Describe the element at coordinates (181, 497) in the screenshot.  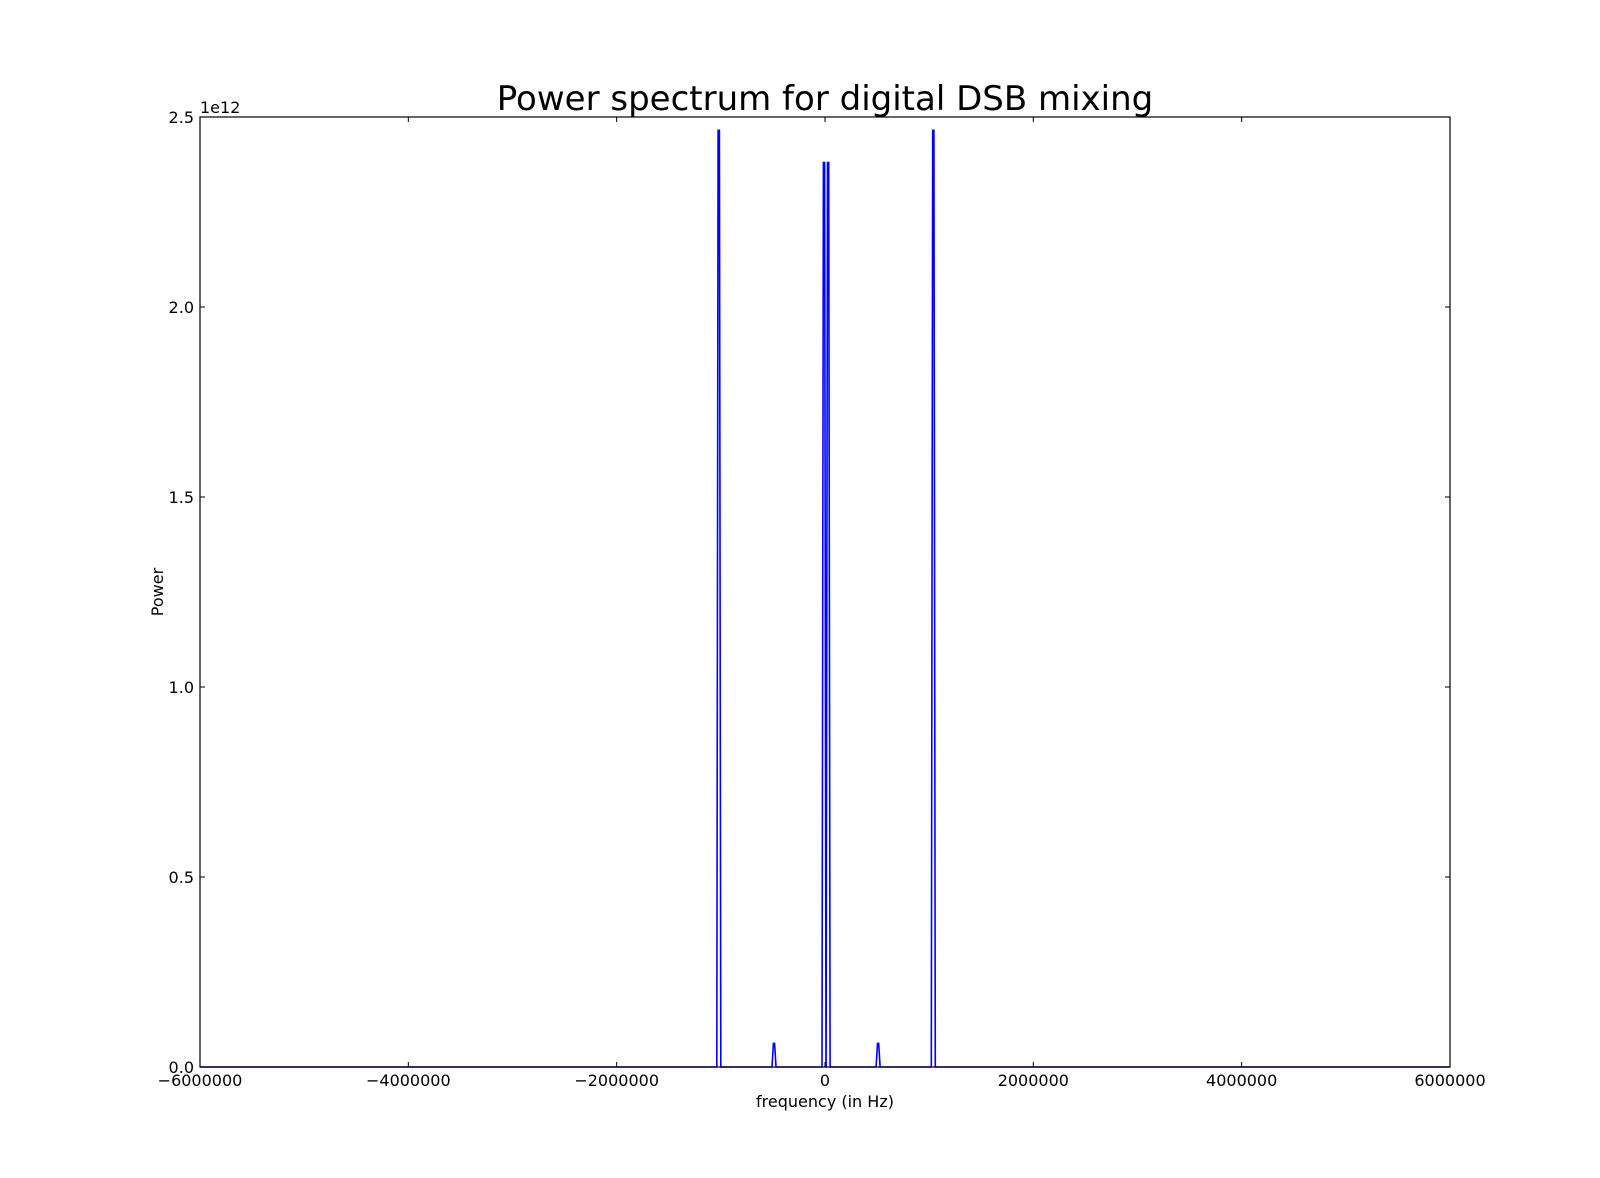
I see `y-tick-label: 1.5` at that location.